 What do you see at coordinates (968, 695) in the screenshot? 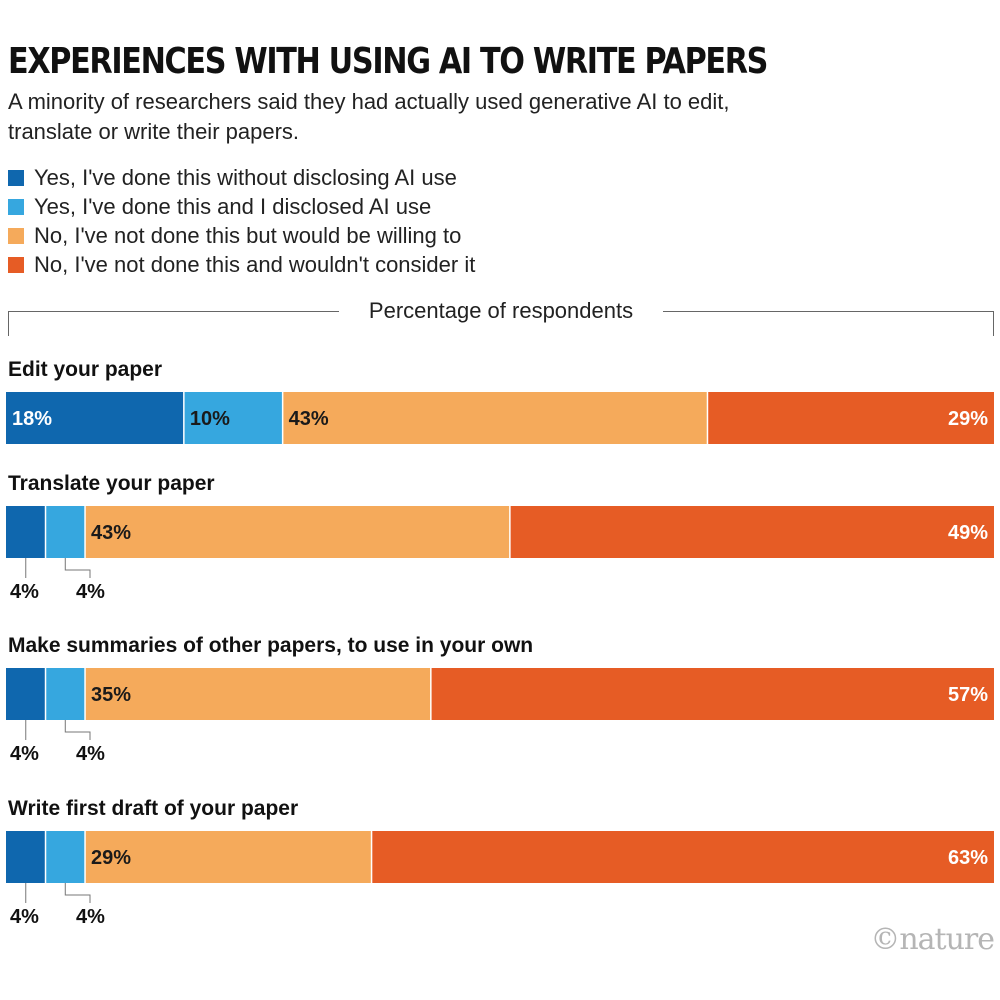
I see `data-label: 57%` at bounding box center [968, 695].